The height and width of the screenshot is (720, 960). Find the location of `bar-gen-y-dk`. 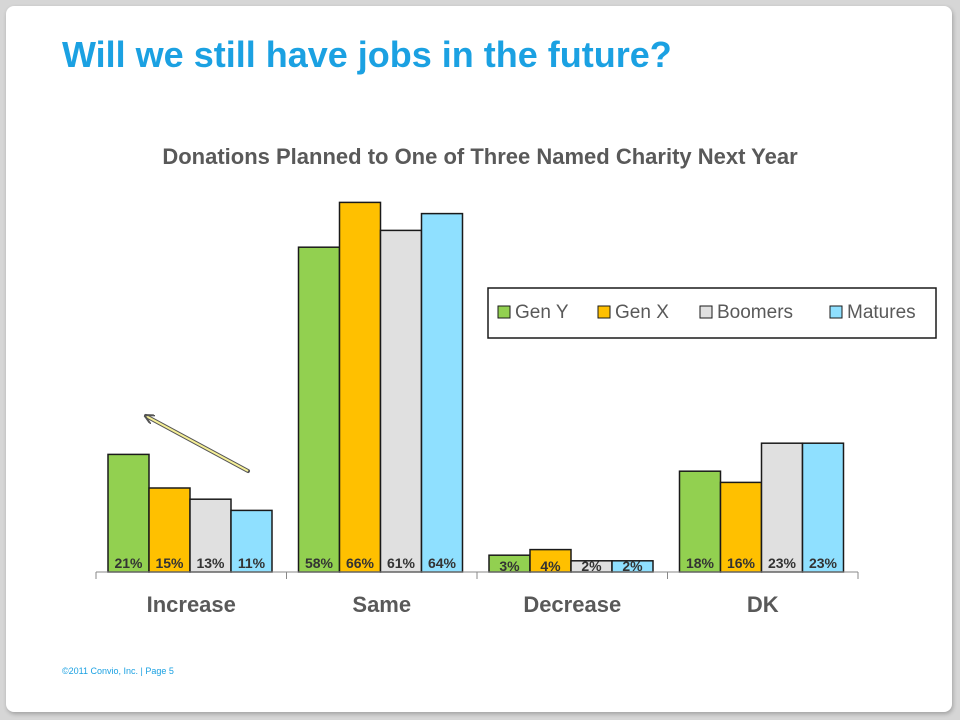

bar-gen-y-dk is located at coordinates (700, 521).